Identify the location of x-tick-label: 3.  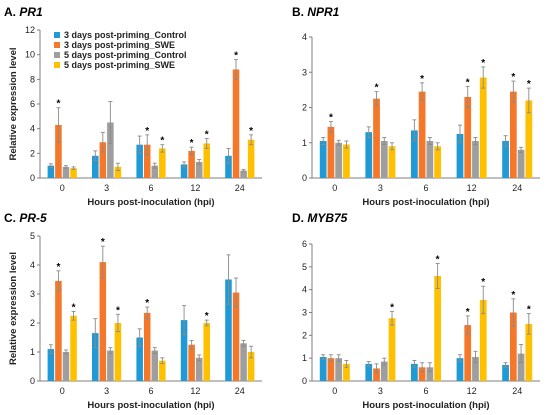
(380, 188).